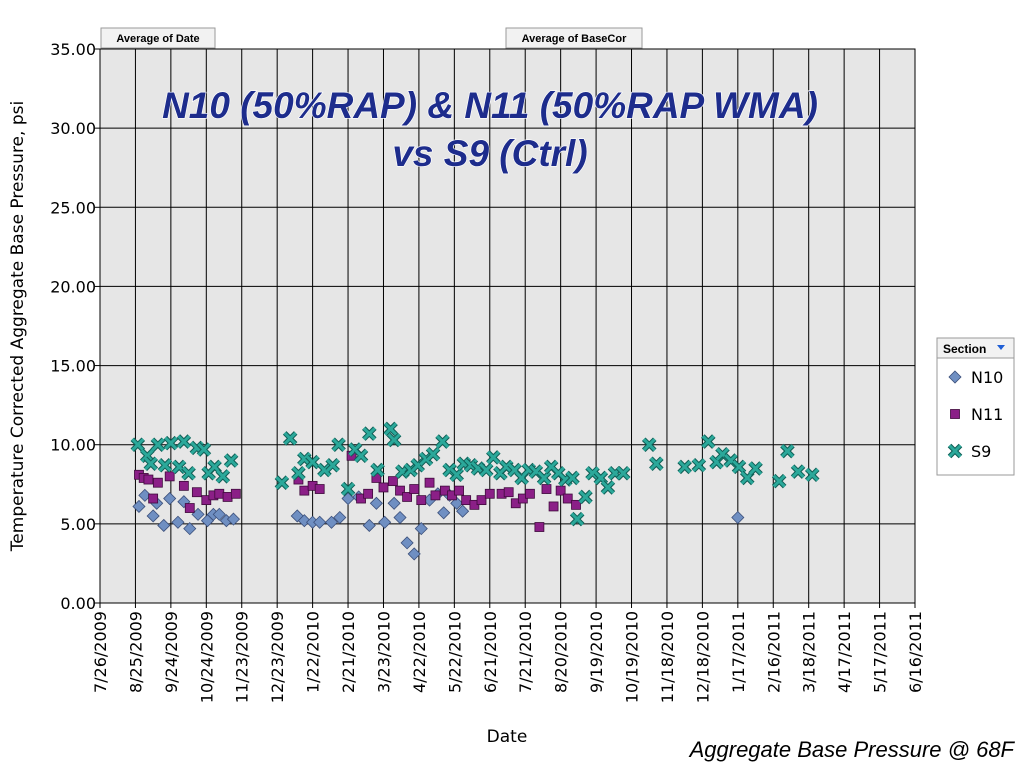 The image size is (1024, 768). What do you see at coordinates (73, 445) in the screenshot?
I see `y-tick-label: 10.00` at bounding box center [73, 445].